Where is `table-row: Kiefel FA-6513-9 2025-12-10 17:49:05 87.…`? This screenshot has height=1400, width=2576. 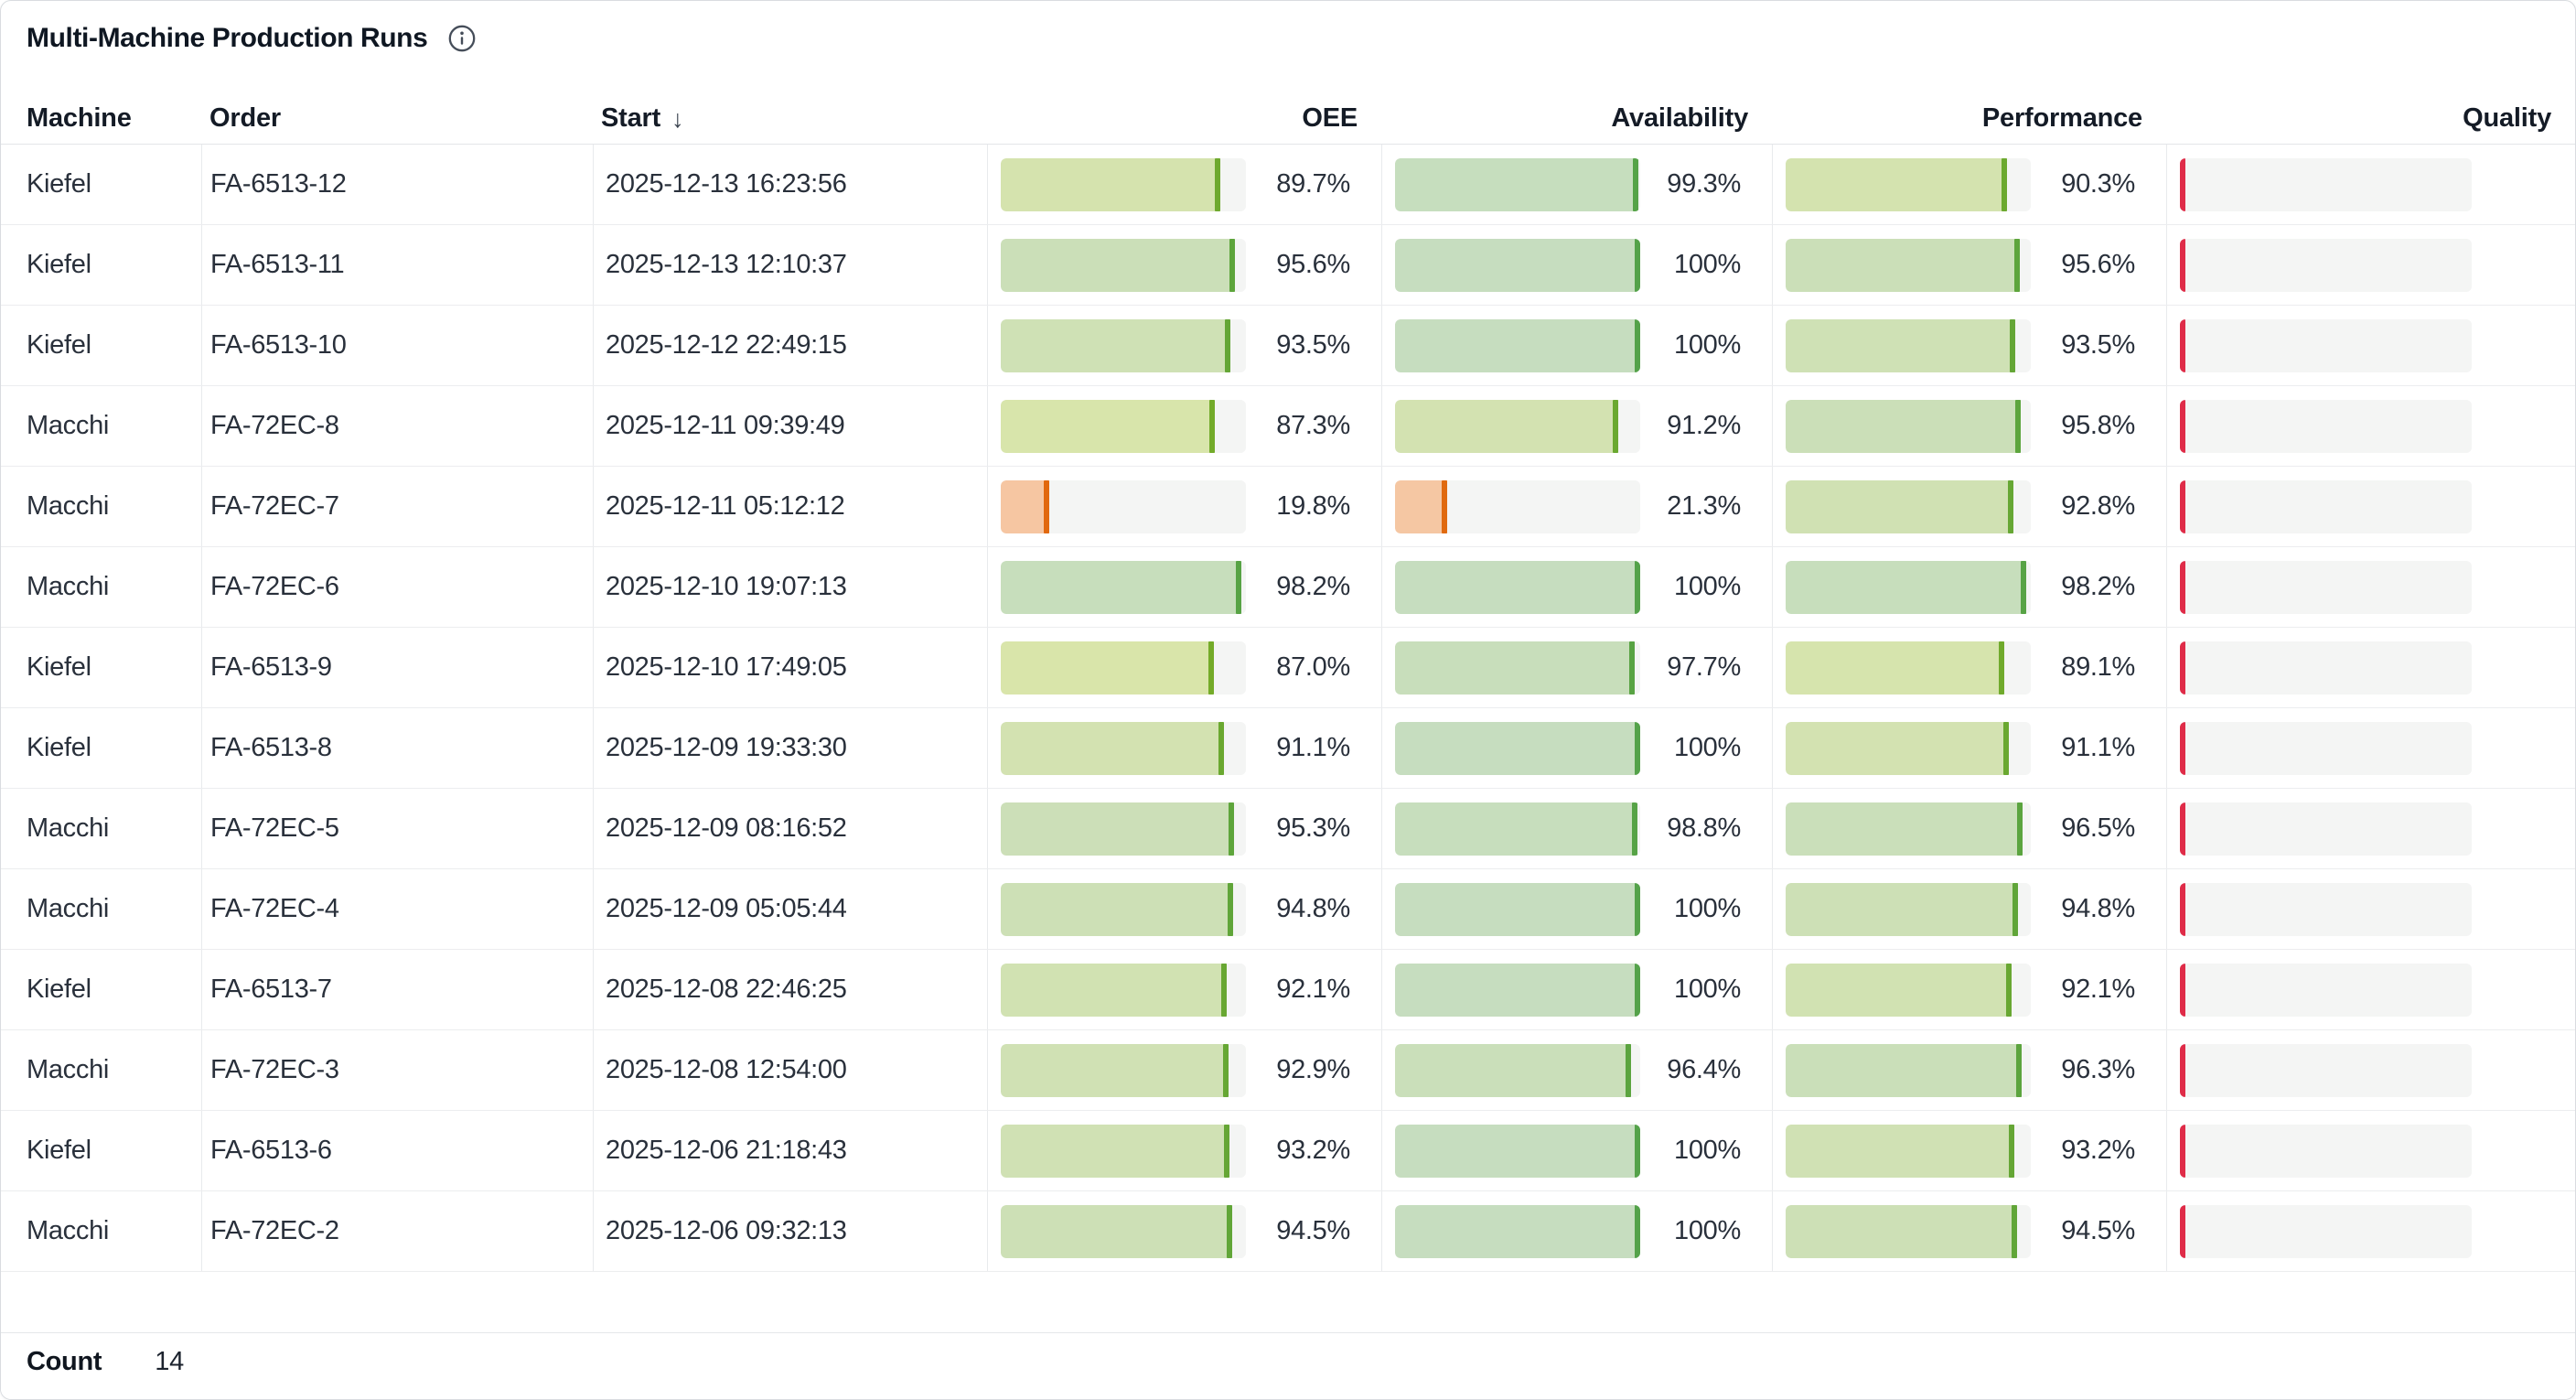
table-row: Kiefel FA-6513-9 2025-12-10 17:49:05 87.… is located at coordinates (1288, 668).